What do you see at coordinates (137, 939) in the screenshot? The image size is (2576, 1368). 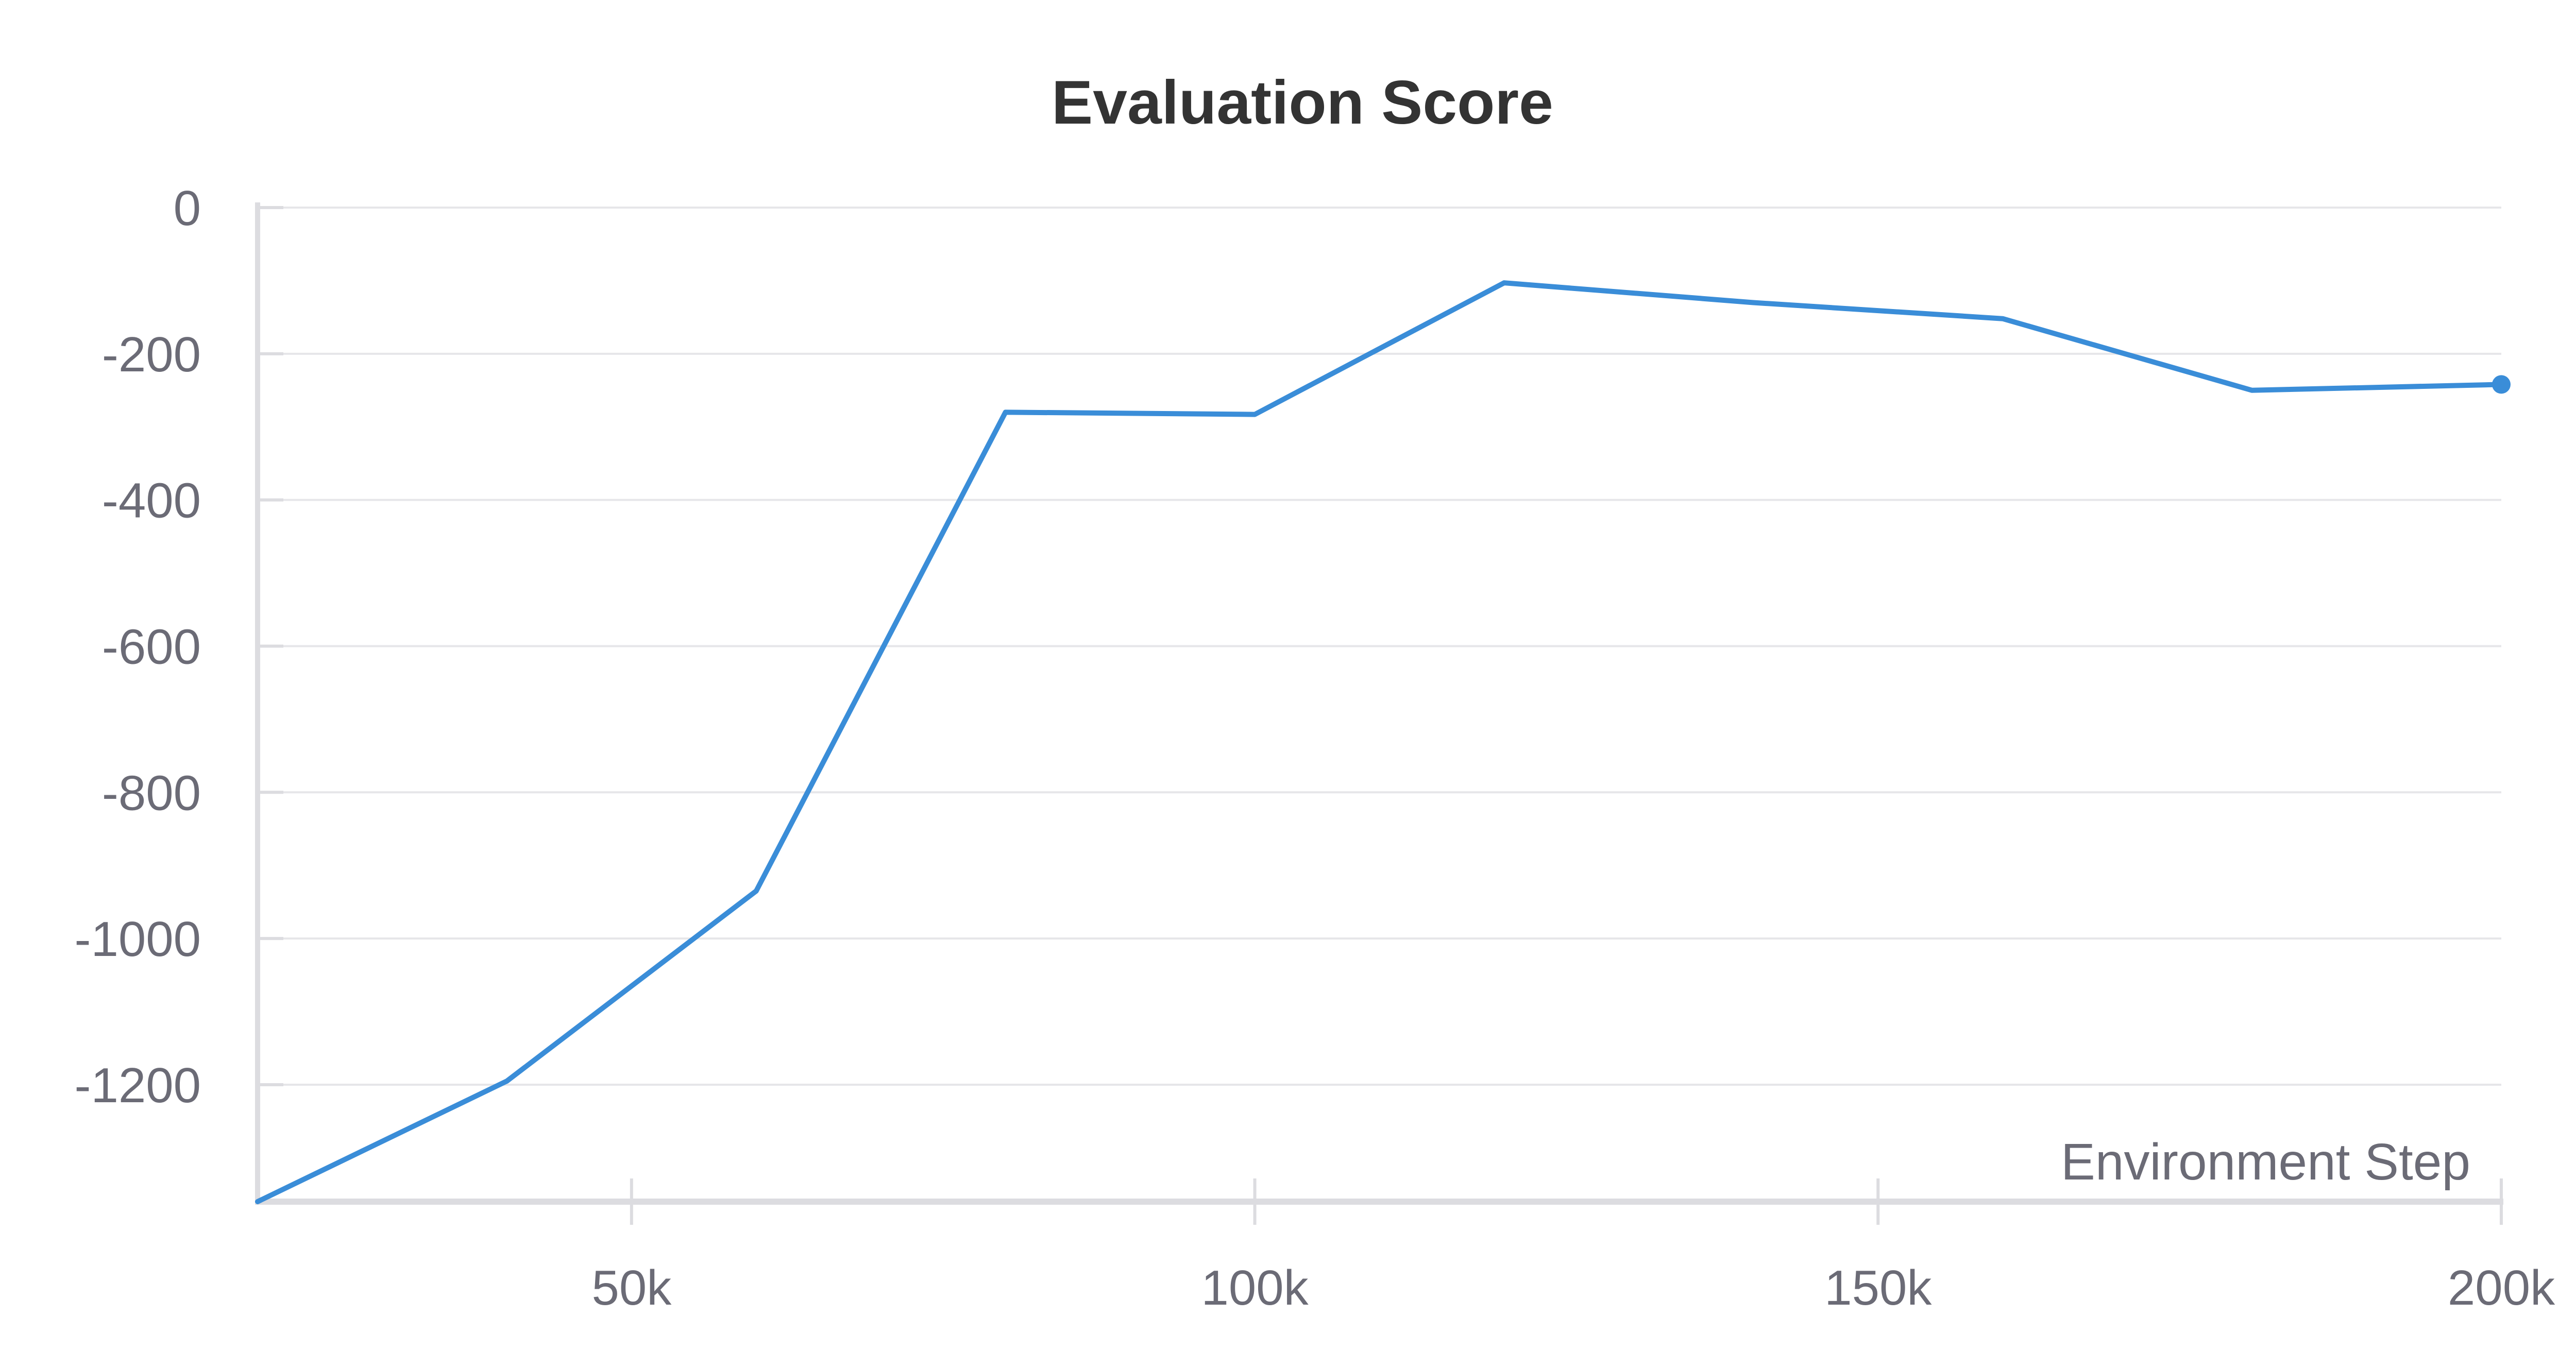 I see `y-tick-label: -1000` at bounding box center [137, 939].